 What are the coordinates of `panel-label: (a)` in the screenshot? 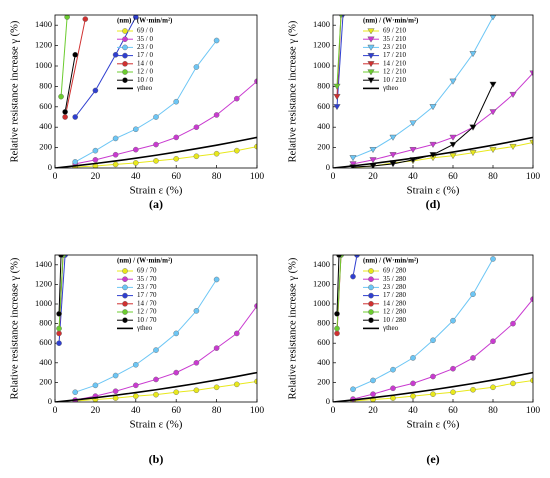 It's located at (156, 204).